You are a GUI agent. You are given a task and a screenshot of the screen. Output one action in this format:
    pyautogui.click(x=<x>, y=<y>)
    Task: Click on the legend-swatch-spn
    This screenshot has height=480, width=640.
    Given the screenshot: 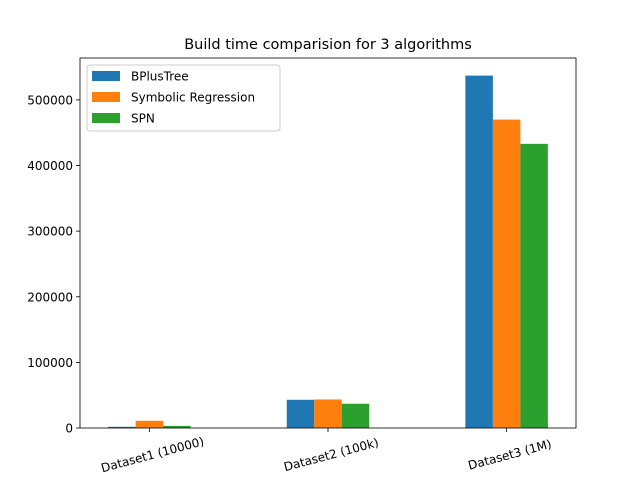 What is the action you would take?
    pyautogui.click(x=106, y=118)
    